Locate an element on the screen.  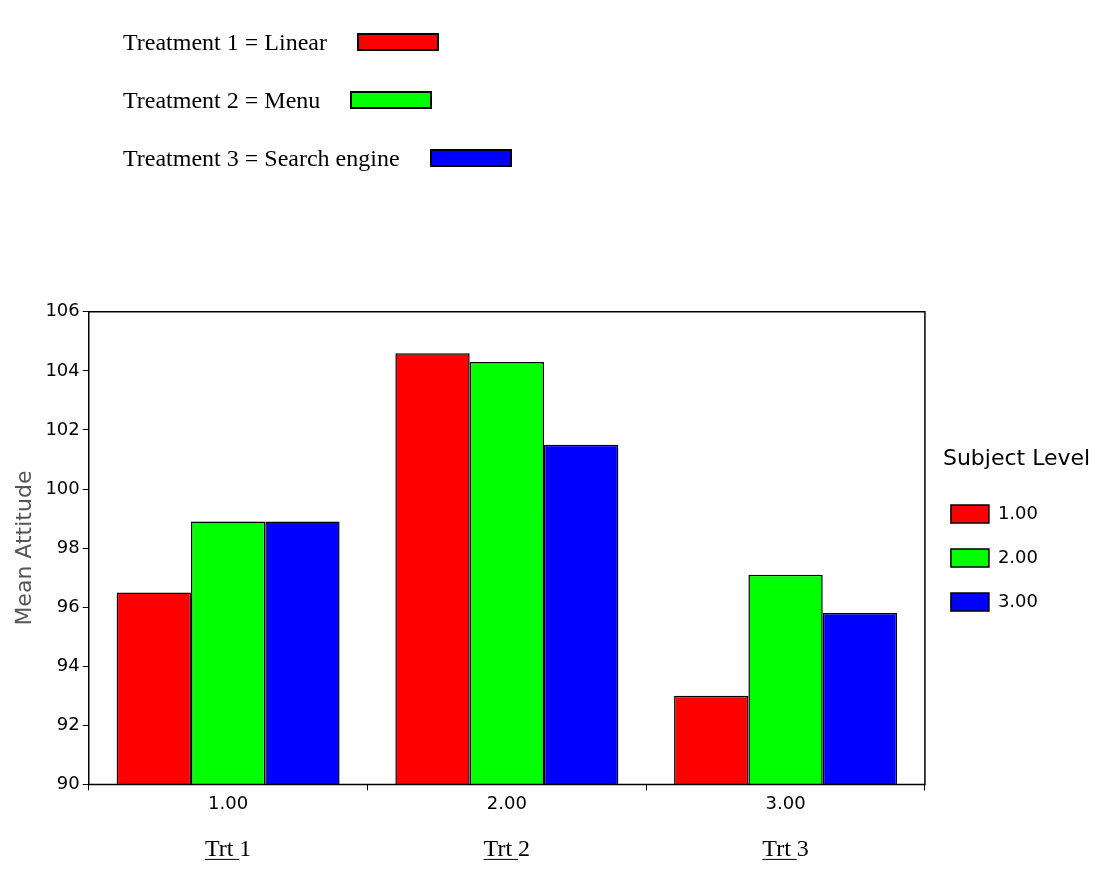
y-tick-label: 96 is located at coordinates (68, 605).